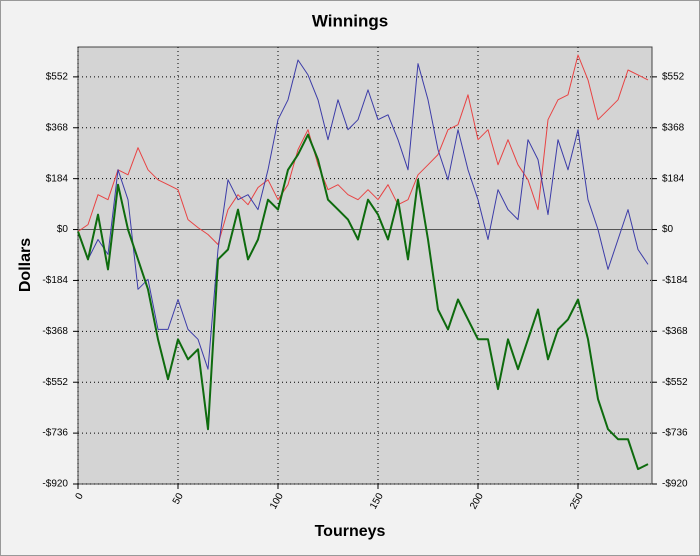 The height and width of the screenshot is (556, 700). Describe the element at coordinates (673, 178) in the screenshot. I see `y2-tick-label: $184` at that location.